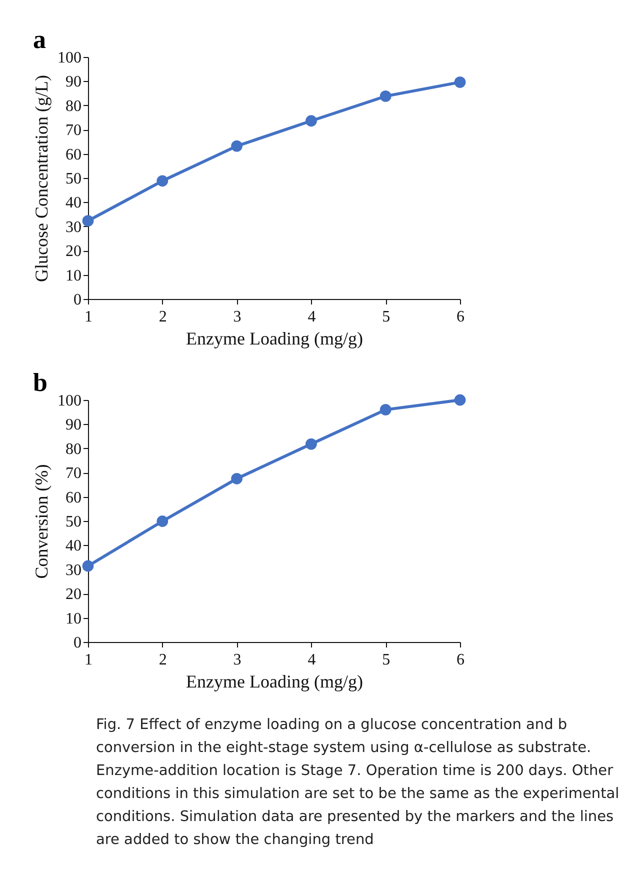  Describe the element at coordinates (42, 178) in the screenshot. I see `y-axis-title: Glucose Concentration (g/L)` at that location.